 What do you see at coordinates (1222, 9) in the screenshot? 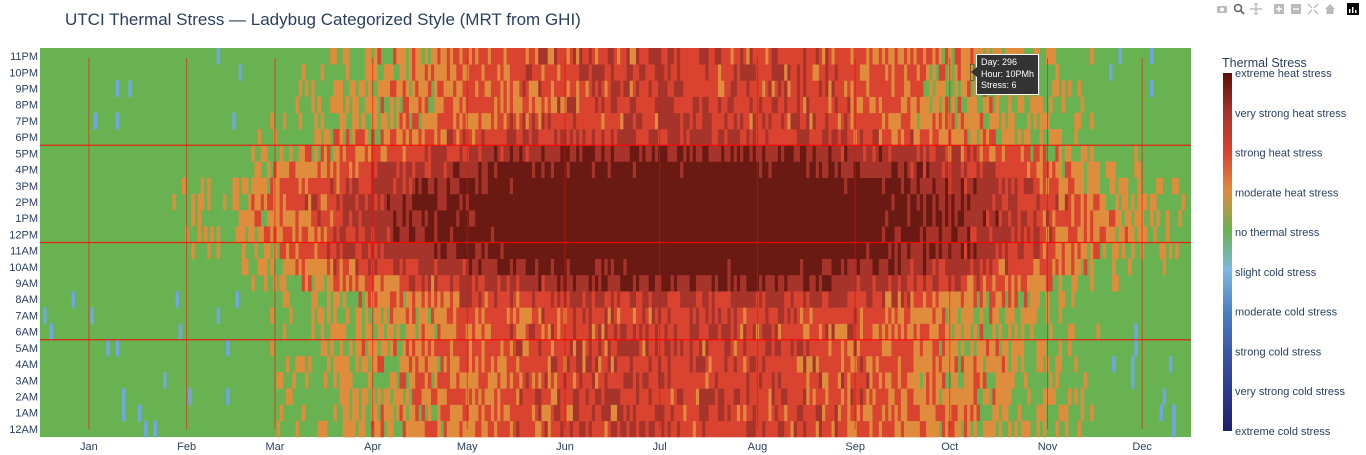
I see `camera-icon` at bounding box center [1222, 9].